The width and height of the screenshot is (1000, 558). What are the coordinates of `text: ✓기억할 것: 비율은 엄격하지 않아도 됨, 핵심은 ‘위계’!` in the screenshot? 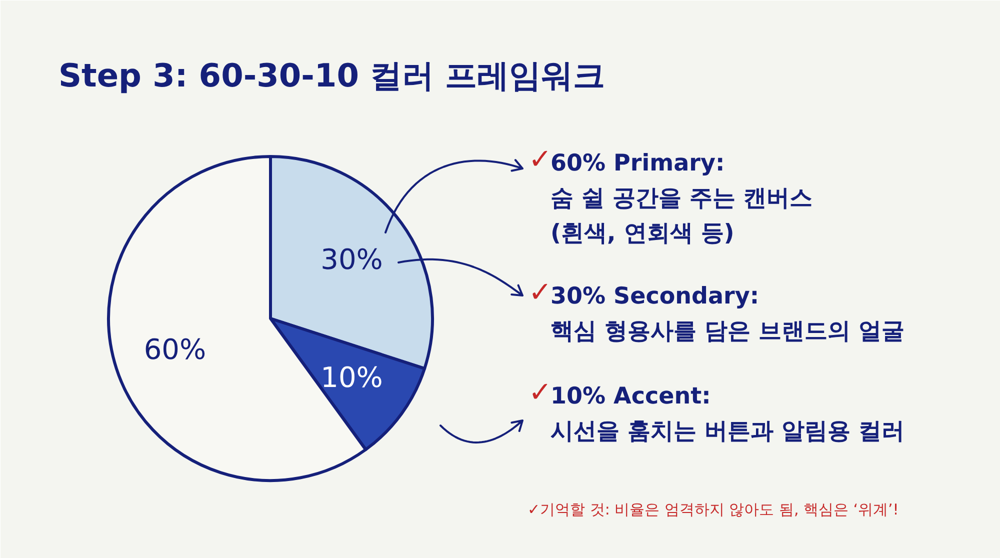 It's located at (713, 509).